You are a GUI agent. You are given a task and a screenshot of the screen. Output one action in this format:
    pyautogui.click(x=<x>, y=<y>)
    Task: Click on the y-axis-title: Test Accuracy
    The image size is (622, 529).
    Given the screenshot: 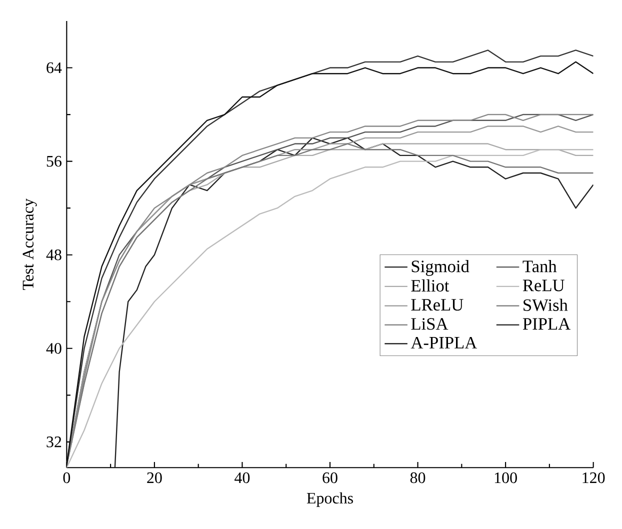 What is the action you would take?
    pyautogui.click(x=29, y=244)
    